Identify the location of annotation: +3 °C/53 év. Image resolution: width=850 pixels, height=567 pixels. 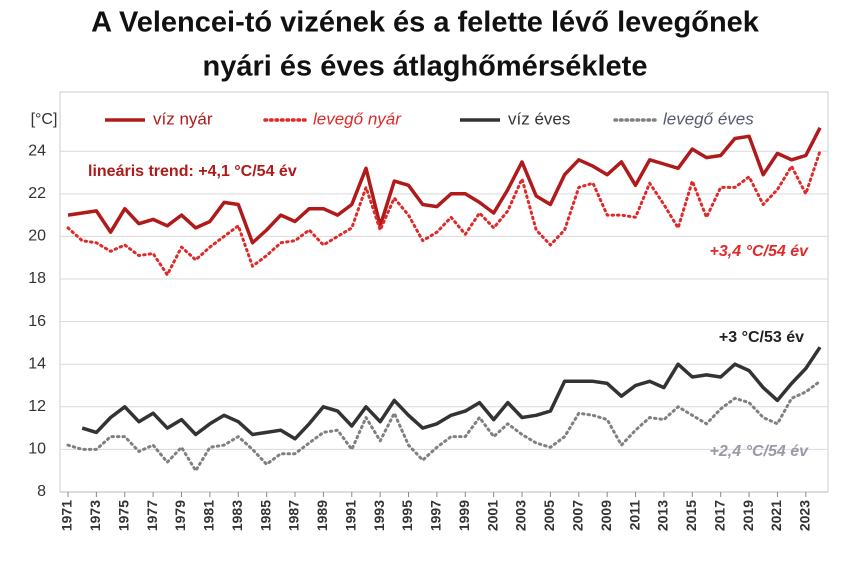
(761, 337).